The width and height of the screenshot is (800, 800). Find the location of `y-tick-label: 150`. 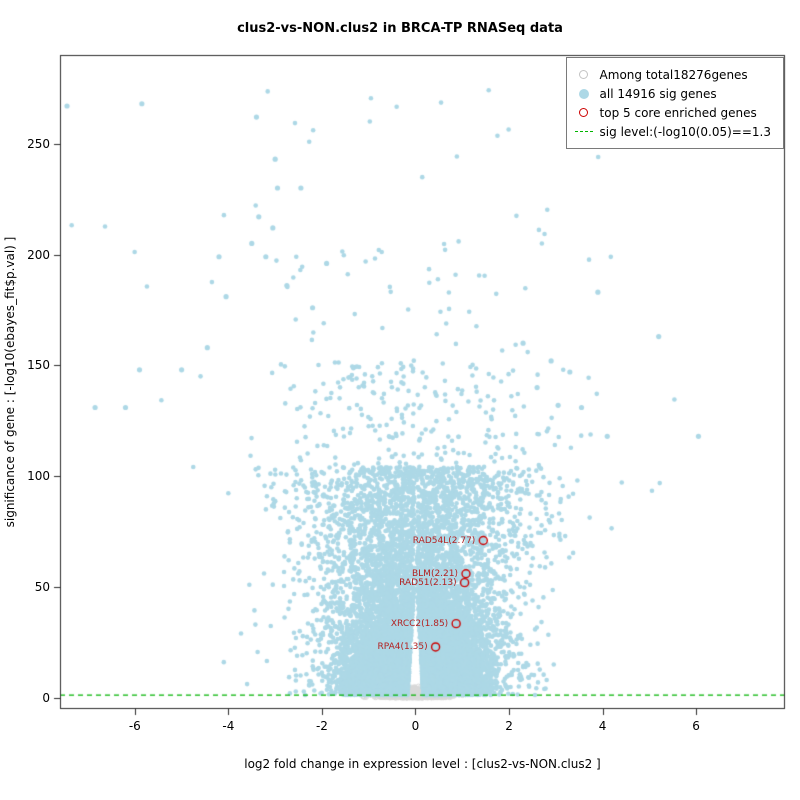

y-tick-label: 150 is located at coordinates (38, 365).